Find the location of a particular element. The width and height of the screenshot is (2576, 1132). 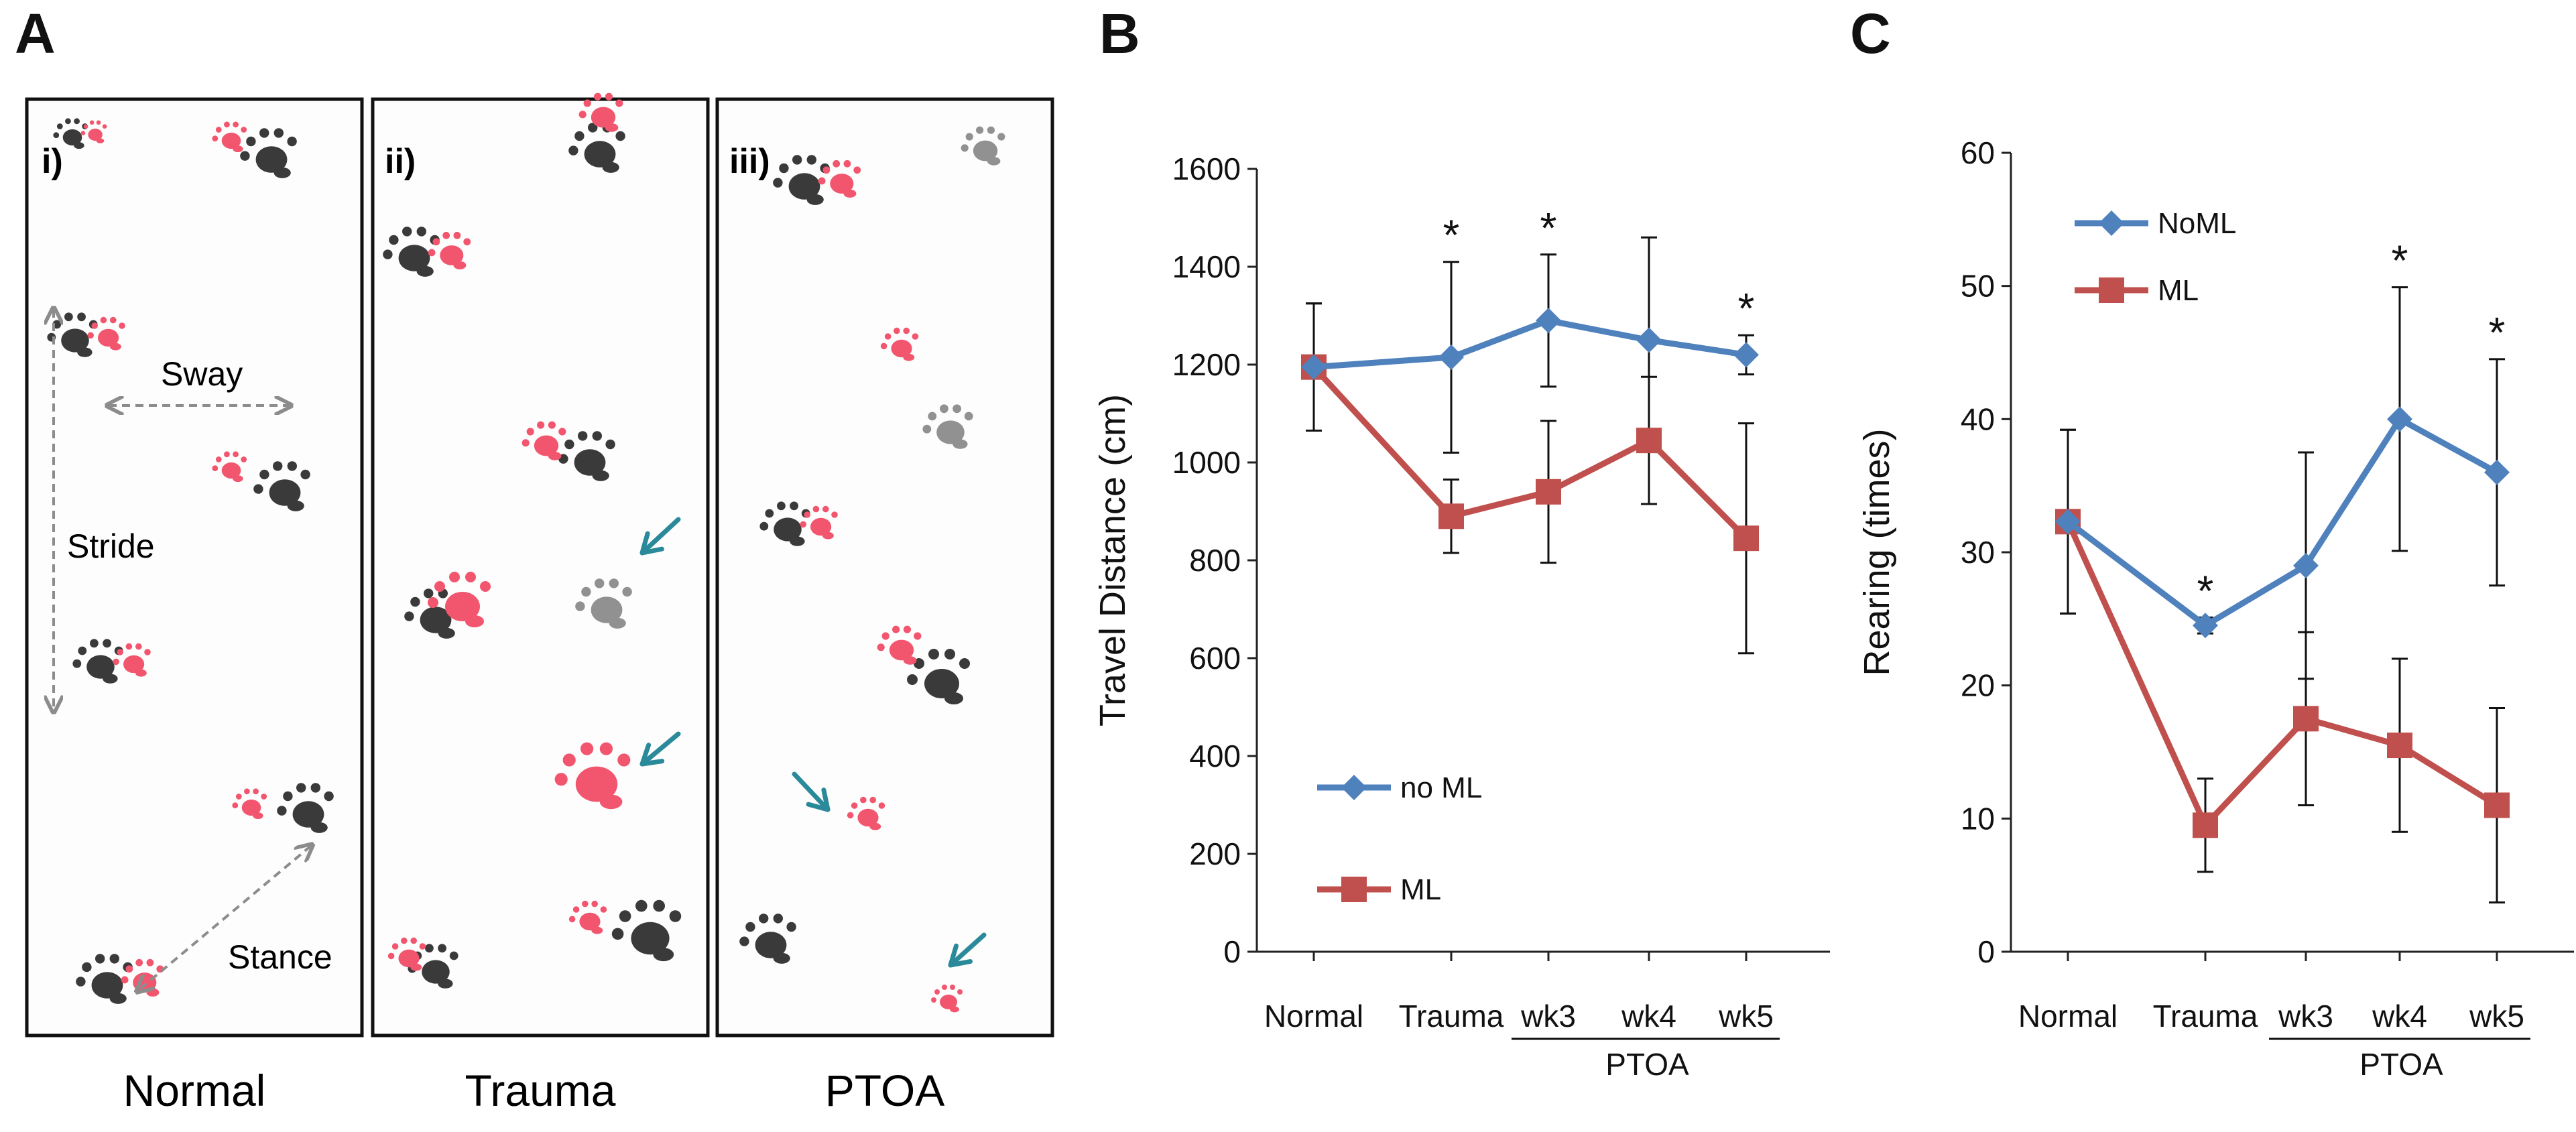

legend: no ML ML is located at coordinates (1399, 838).